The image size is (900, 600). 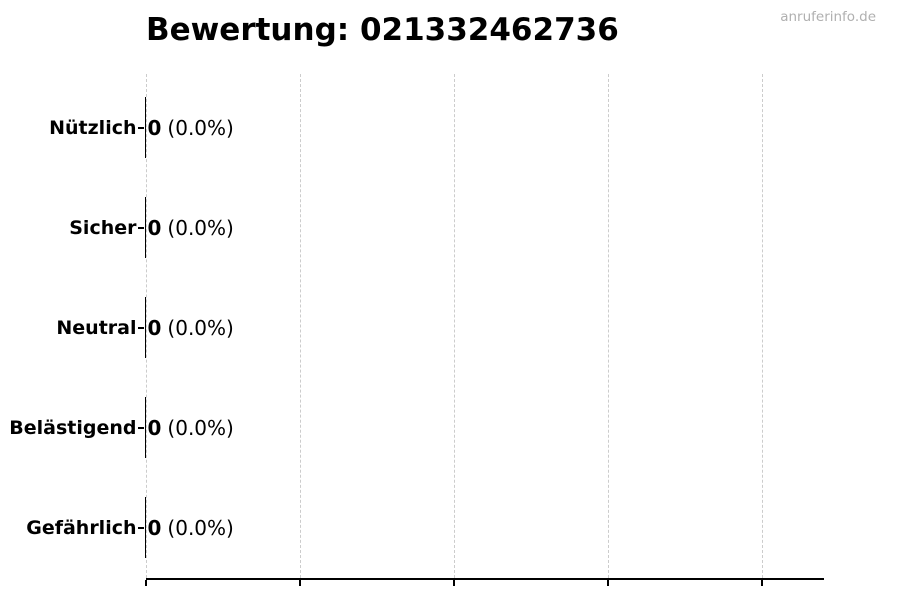 What do you see at coordinates (103, 227) in the screenshot?
I see `category-label: Sicher` at bounding box center [103, 227].